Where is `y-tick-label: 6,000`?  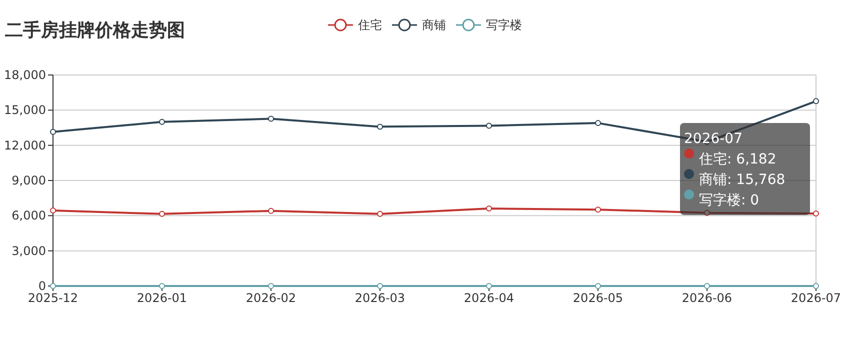 y-tick-label: 6,000 is located at coordinates (29, 215).